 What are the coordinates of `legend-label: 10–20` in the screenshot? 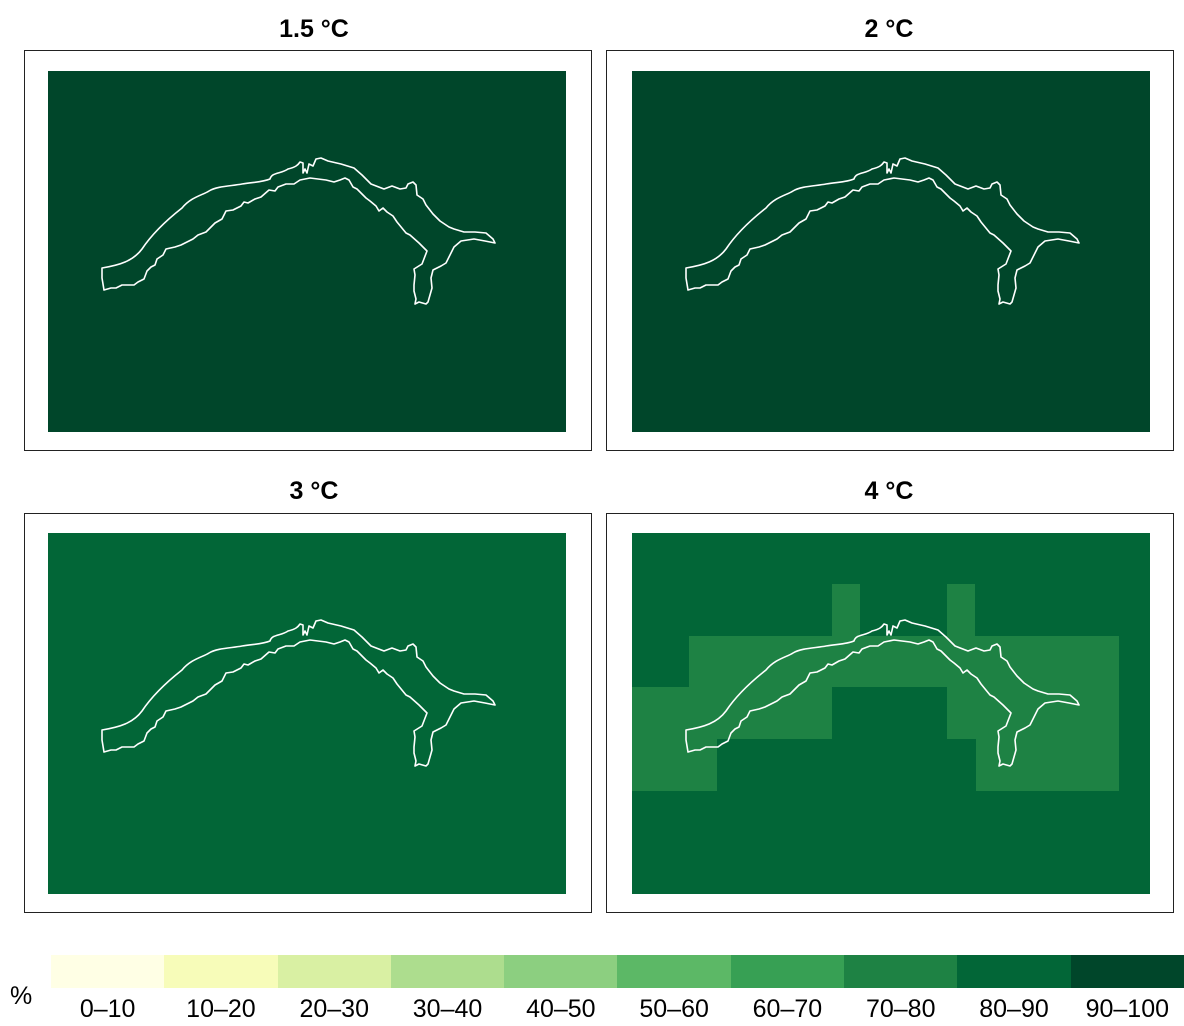 It's located at (221, 1009).